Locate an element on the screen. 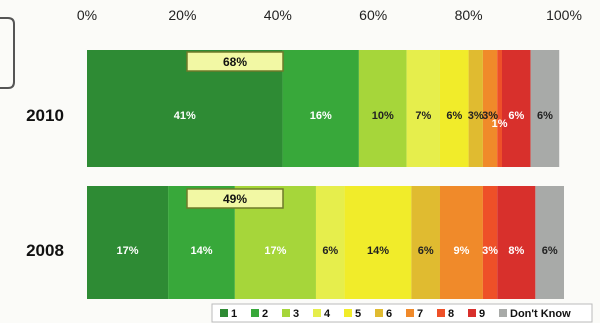  row-label: 2010 is located at coordinates (45, 115).